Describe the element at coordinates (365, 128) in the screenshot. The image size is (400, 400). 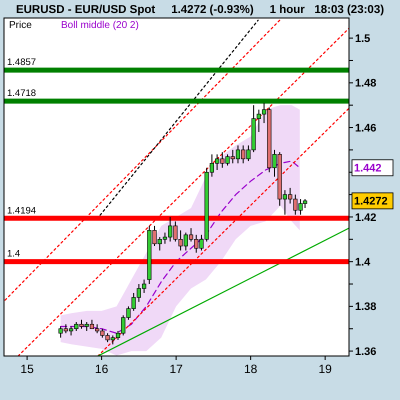
I see `y-tick-label: 1.46` at that location.